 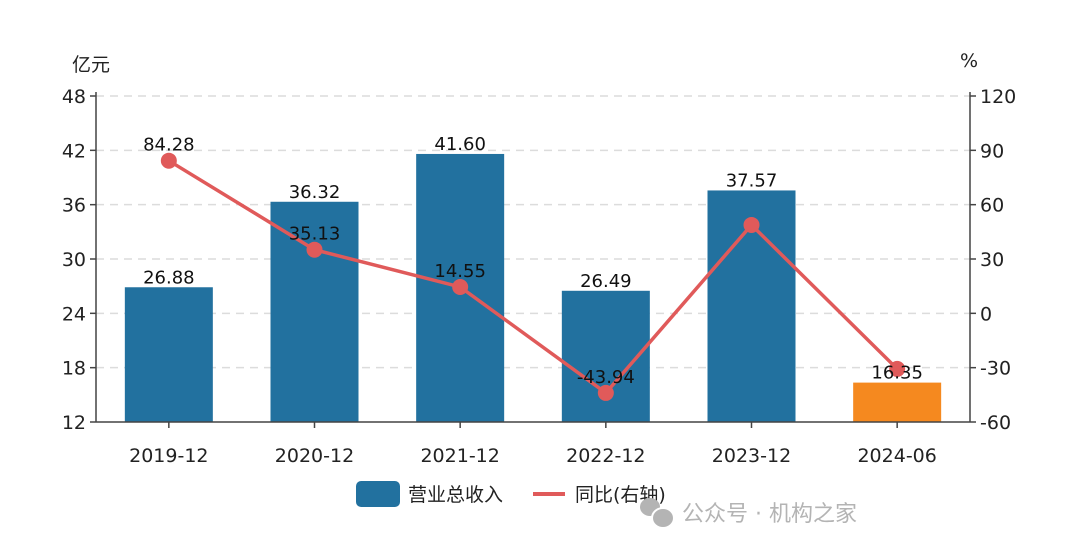 What do you see at coordinates (986, 314) in the screenshot?
I see `right-tick-label: 0` at bounding box center [986, 314].